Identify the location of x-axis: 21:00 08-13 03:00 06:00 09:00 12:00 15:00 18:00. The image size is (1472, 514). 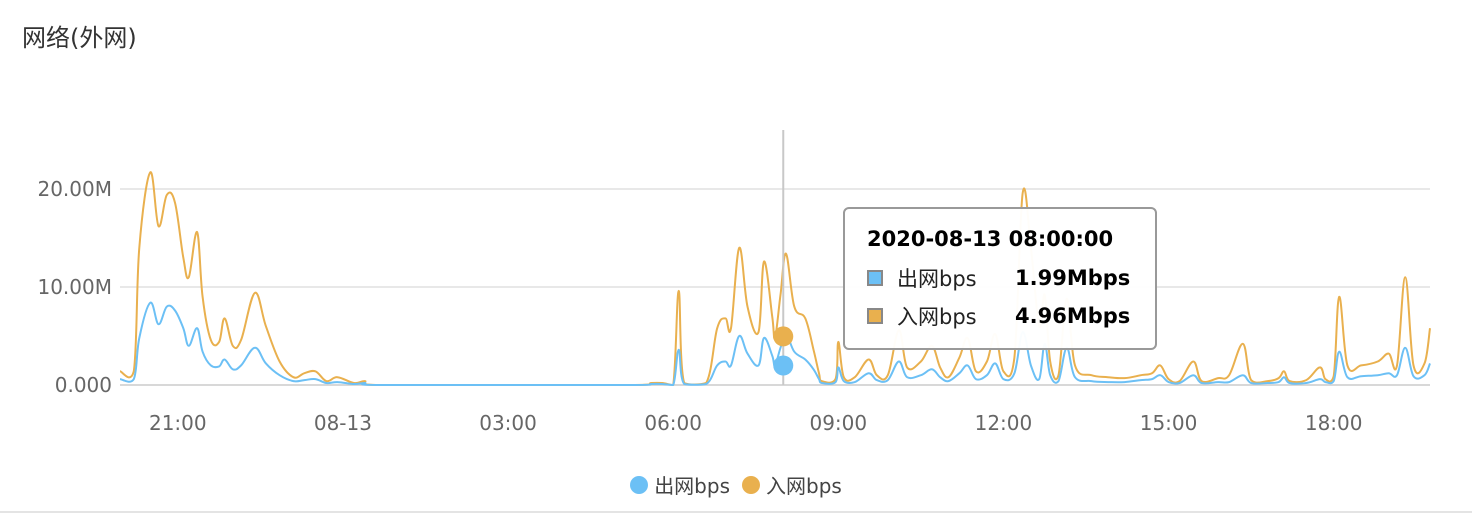
(756, 423).